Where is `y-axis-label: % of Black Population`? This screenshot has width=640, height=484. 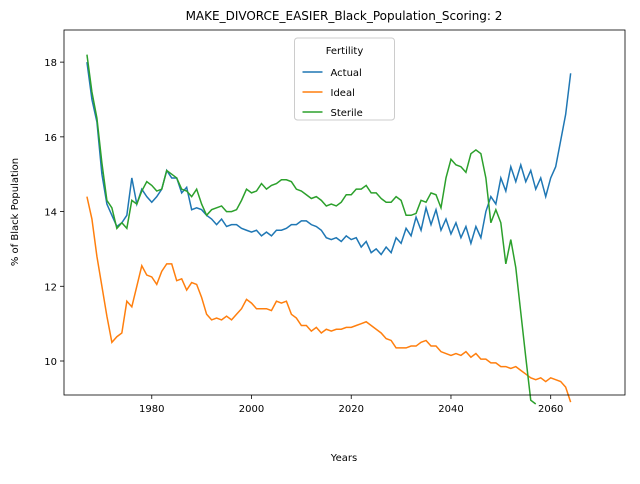
y-axis-label: % of Black Population is located at coordinates (15, 212).